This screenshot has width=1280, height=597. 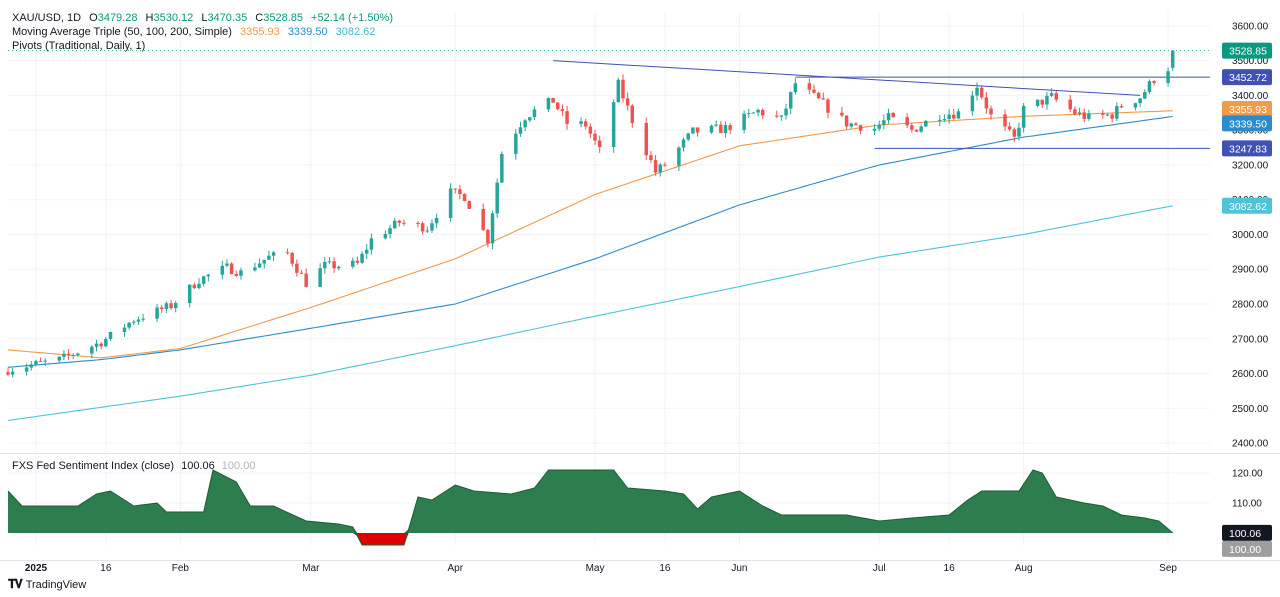 What do you see at coordinates (1245, 534) in the screenshot?
I see `sentiment-value-label: 100.06` at bounding box center [1245, 534].